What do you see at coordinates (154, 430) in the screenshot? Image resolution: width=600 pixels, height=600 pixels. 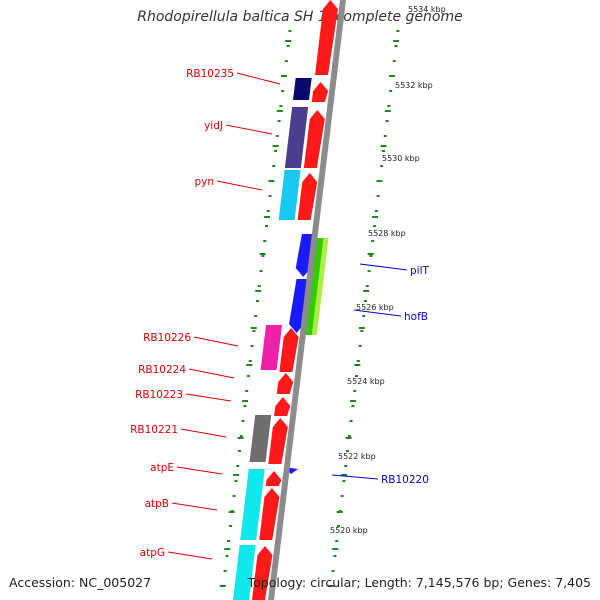 I see `forward-gene-label: RB10221` at bounding box center [154, 430].